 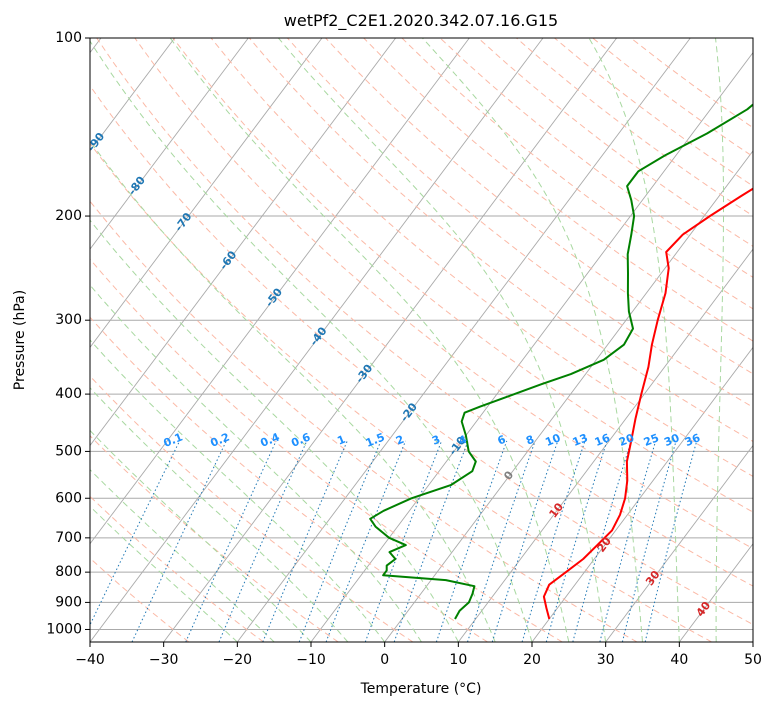 I want to click on y-tick-label: 600, so click(x=68, y=498).